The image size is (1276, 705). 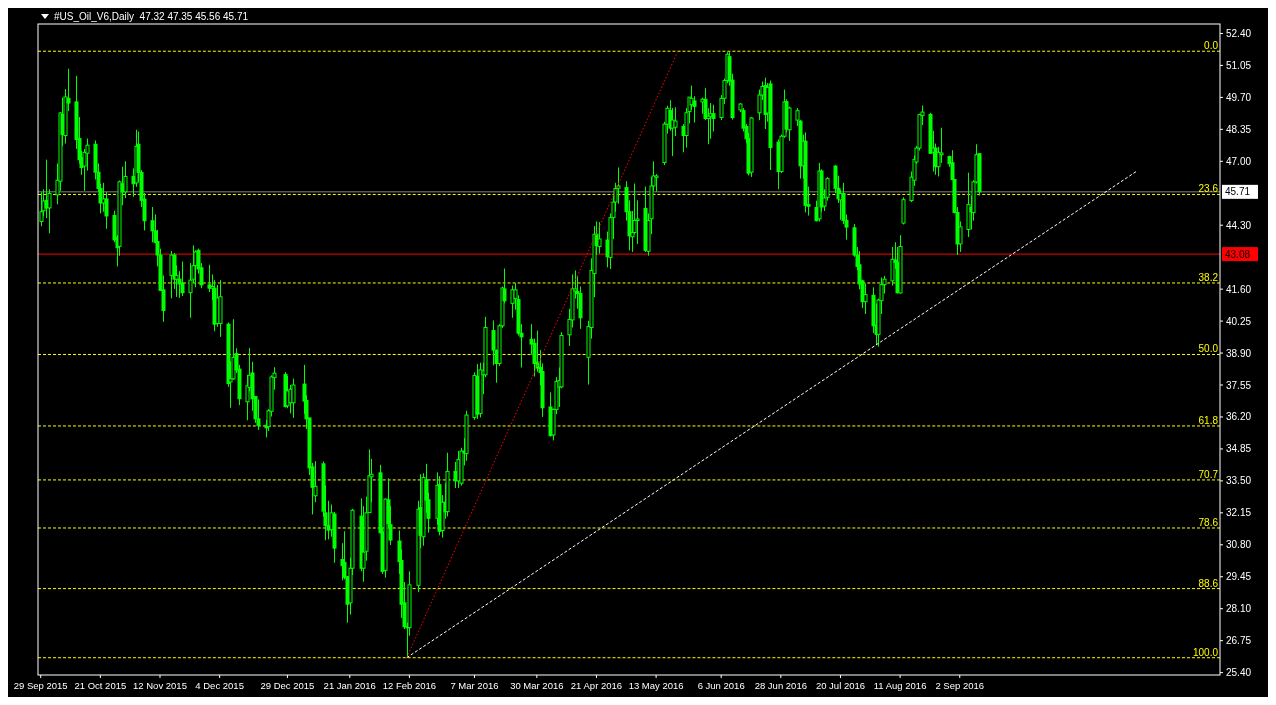 What do you see at coordinates (1239, 353) in the screenshot?
I see `y-tick-label: 38.90` at bounding box center [1239, 353].